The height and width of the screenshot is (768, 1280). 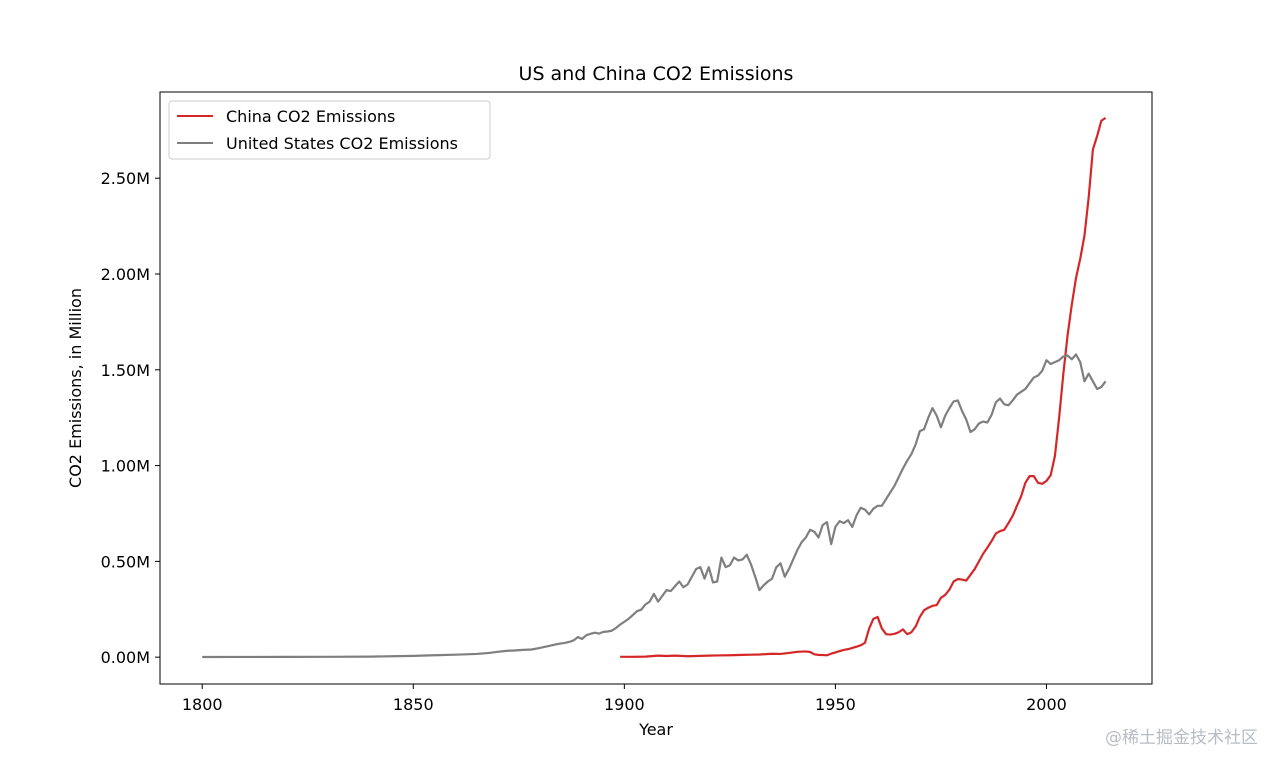 What do you see at coordinates (125, 657) in the screenshot?
I see `y-tick-label: 0.00M` at bounding box center [125, 657].